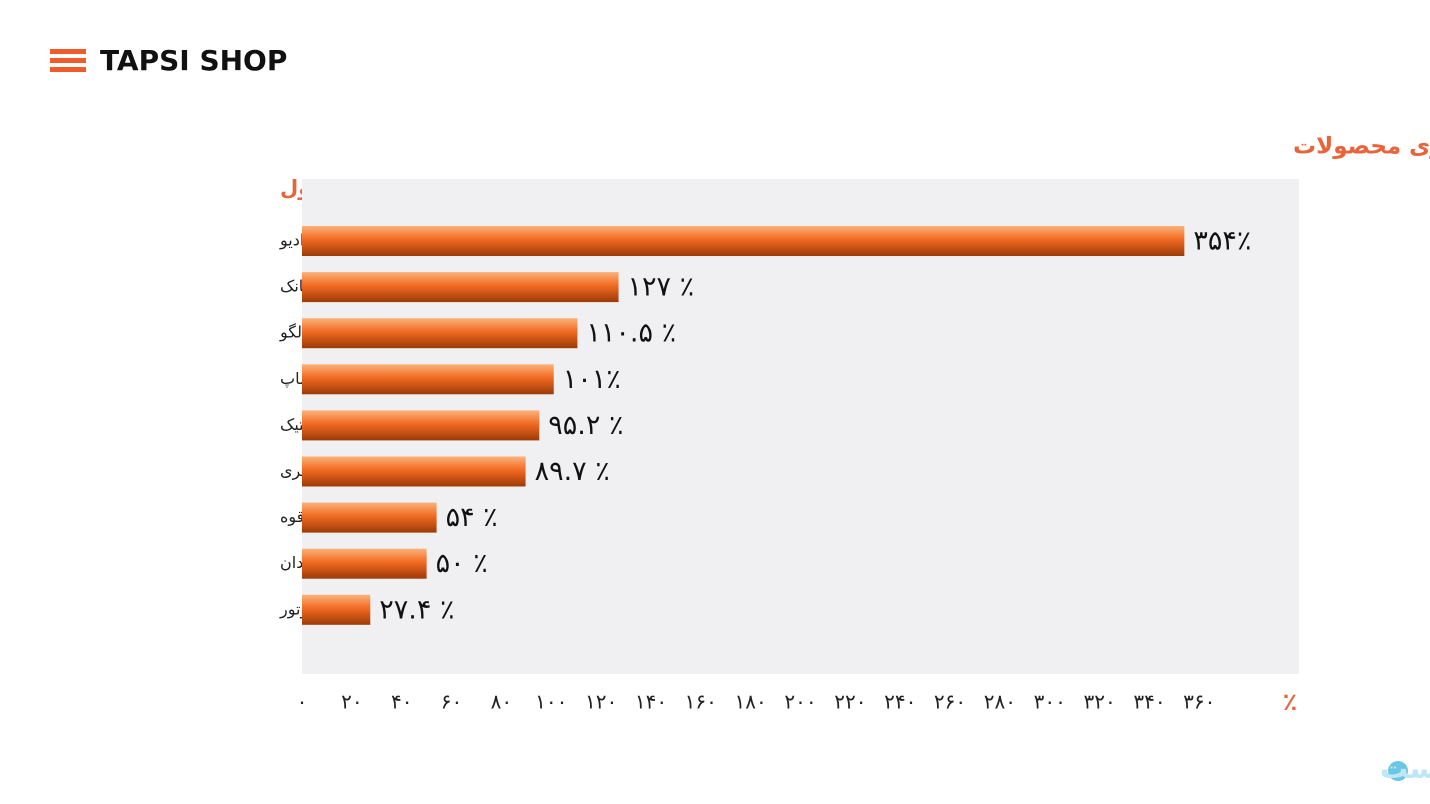 The height and width of the screenshot is (804, 1430). What do you see at coordinates (850, 702) in the screenshot?
I see `x-tick-label: ۲۲۰` at bounding box center [850, 702].